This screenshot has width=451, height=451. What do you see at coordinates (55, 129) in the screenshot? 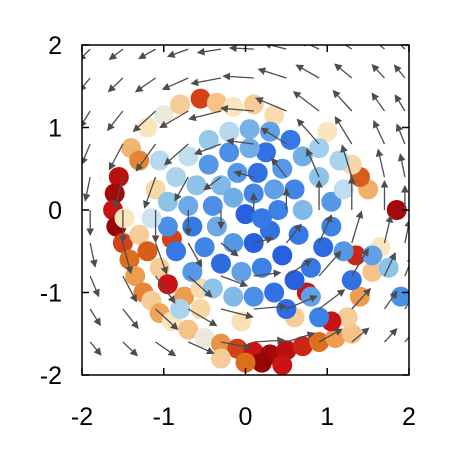
I see `y-tick-label: 1` at bounding box center [55, 129].